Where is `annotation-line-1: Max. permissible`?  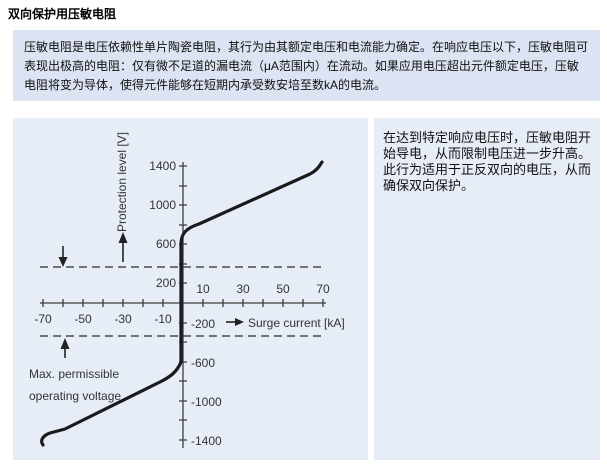
annotation-line-1: Max. permissible is located at coordinates (74, 374).